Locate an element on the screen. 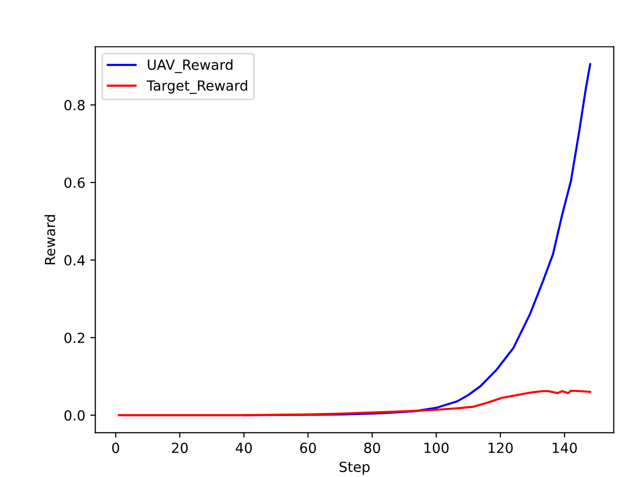 This screenshot has width=644, height=477. x-tick-label: 40 is located at coordinates (244, 448).